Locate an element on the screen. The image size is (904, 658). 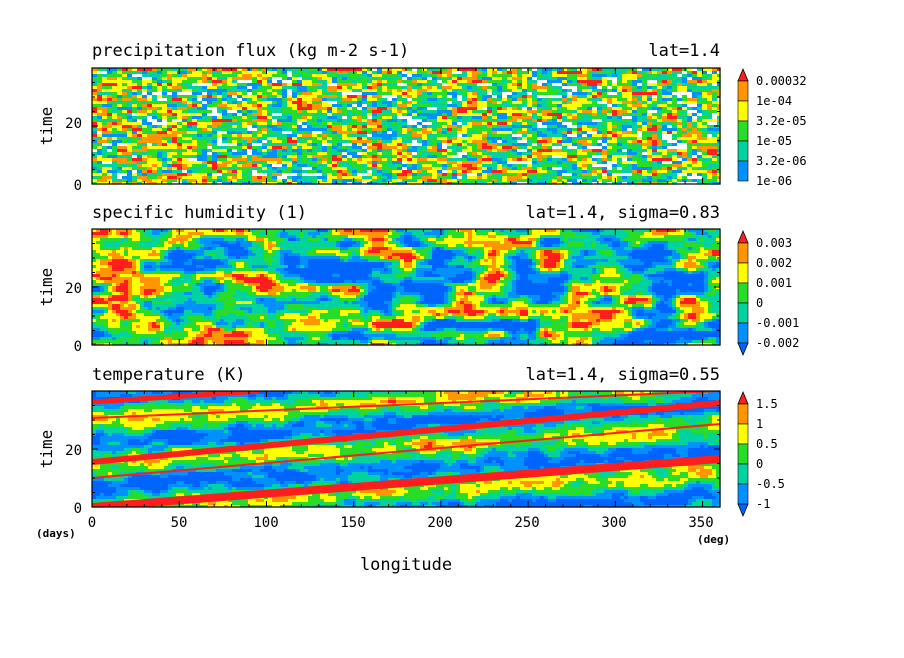
panel1-field is located at coordinates (406, 126).